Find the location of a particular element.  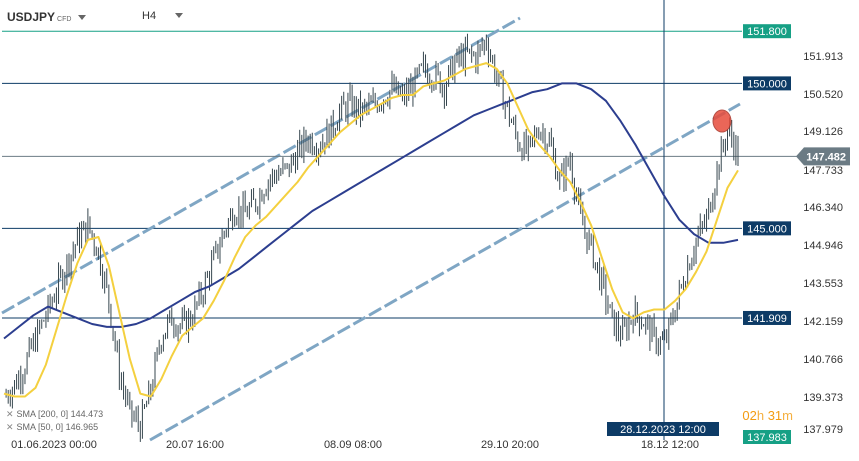

y-tick-label: 149.126 is located at coordinates (823, 132).